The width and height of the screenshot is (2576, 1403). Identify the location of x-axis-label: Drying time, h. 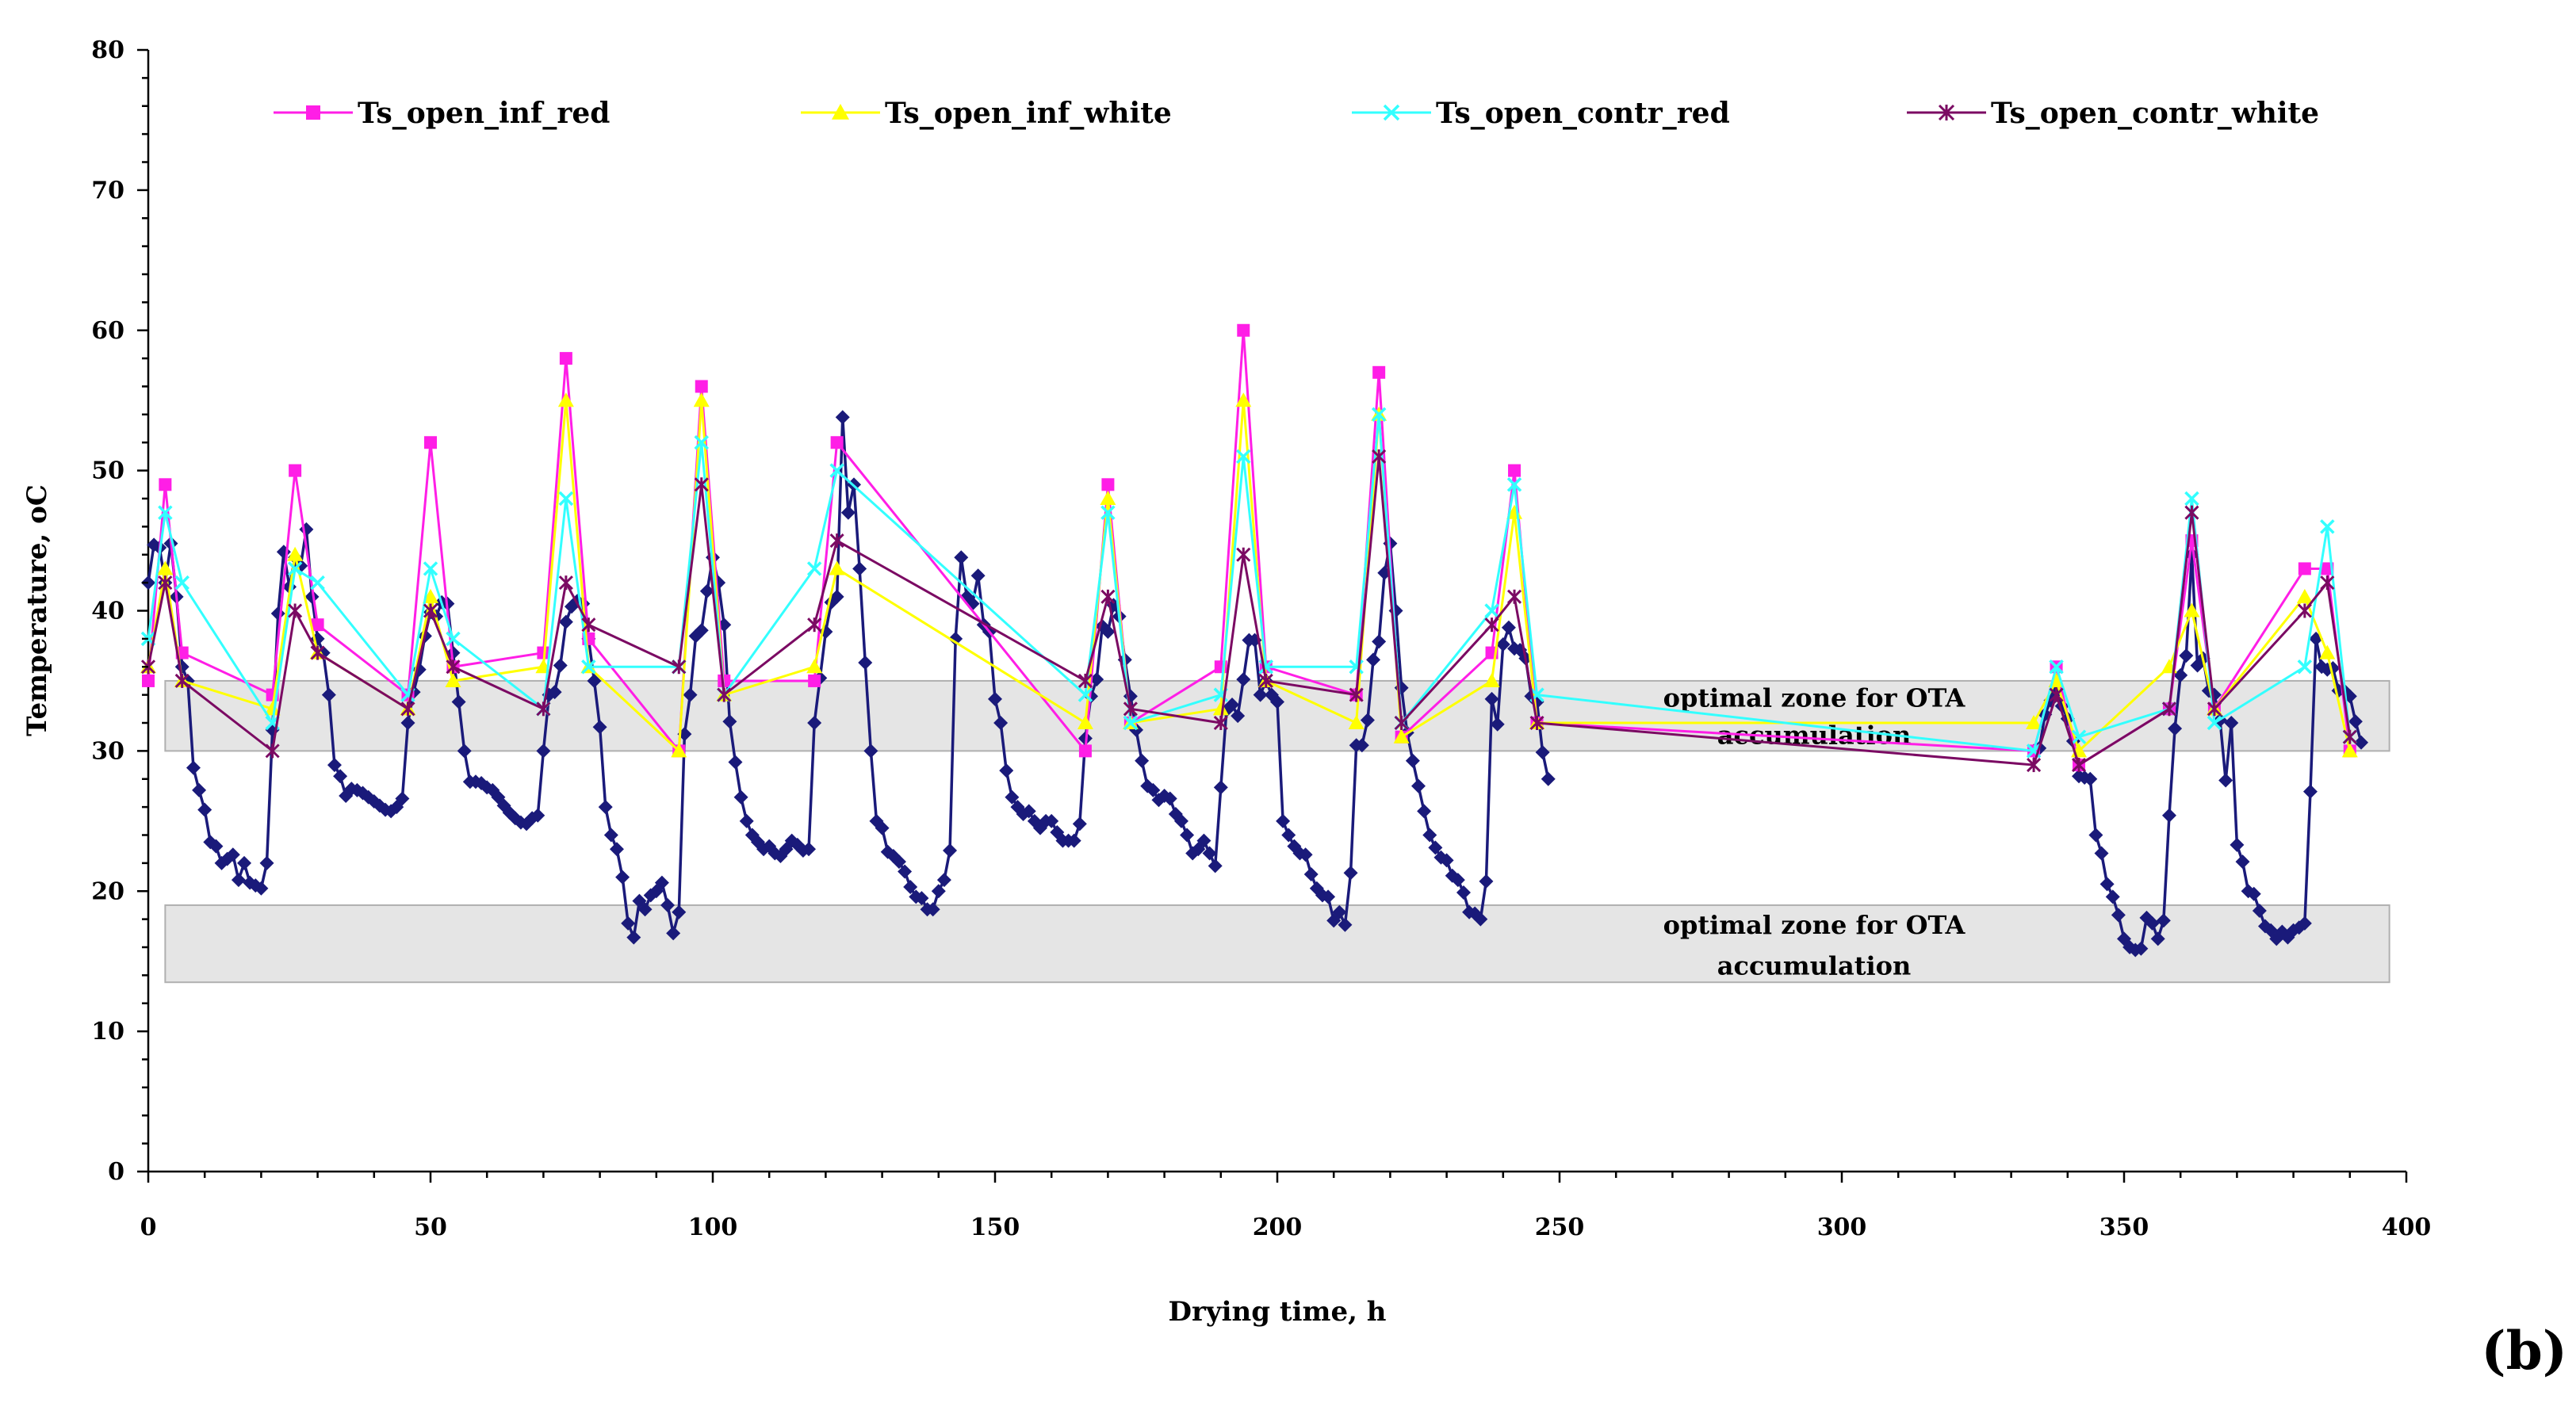
(1277, 1312).